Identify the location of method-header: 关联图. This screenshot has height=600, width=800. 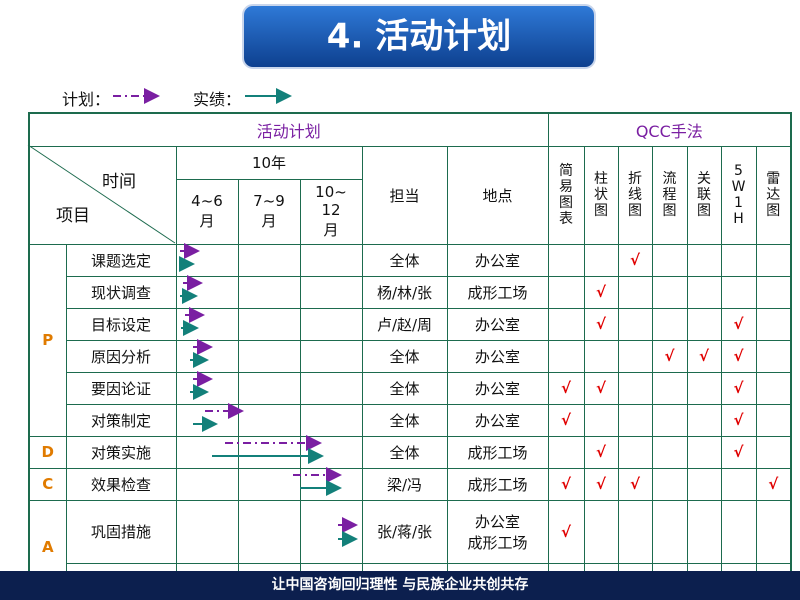
(704, 195).